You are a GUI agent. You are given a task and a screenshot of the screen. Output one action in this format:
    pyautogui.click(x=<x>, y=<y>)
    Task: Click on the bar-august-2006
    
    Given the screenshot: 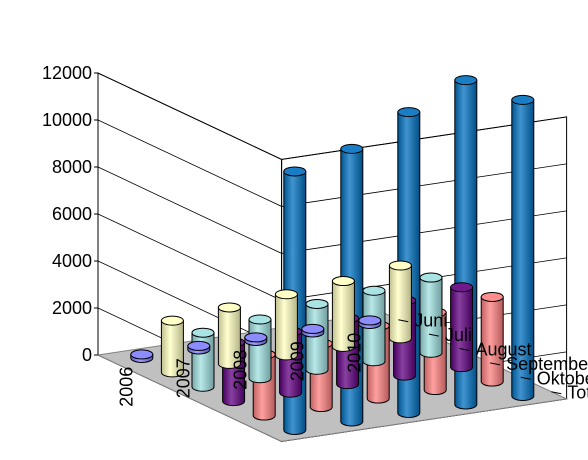 What is the action you would take?
    pyautogui.click(x=203, y=359)
    